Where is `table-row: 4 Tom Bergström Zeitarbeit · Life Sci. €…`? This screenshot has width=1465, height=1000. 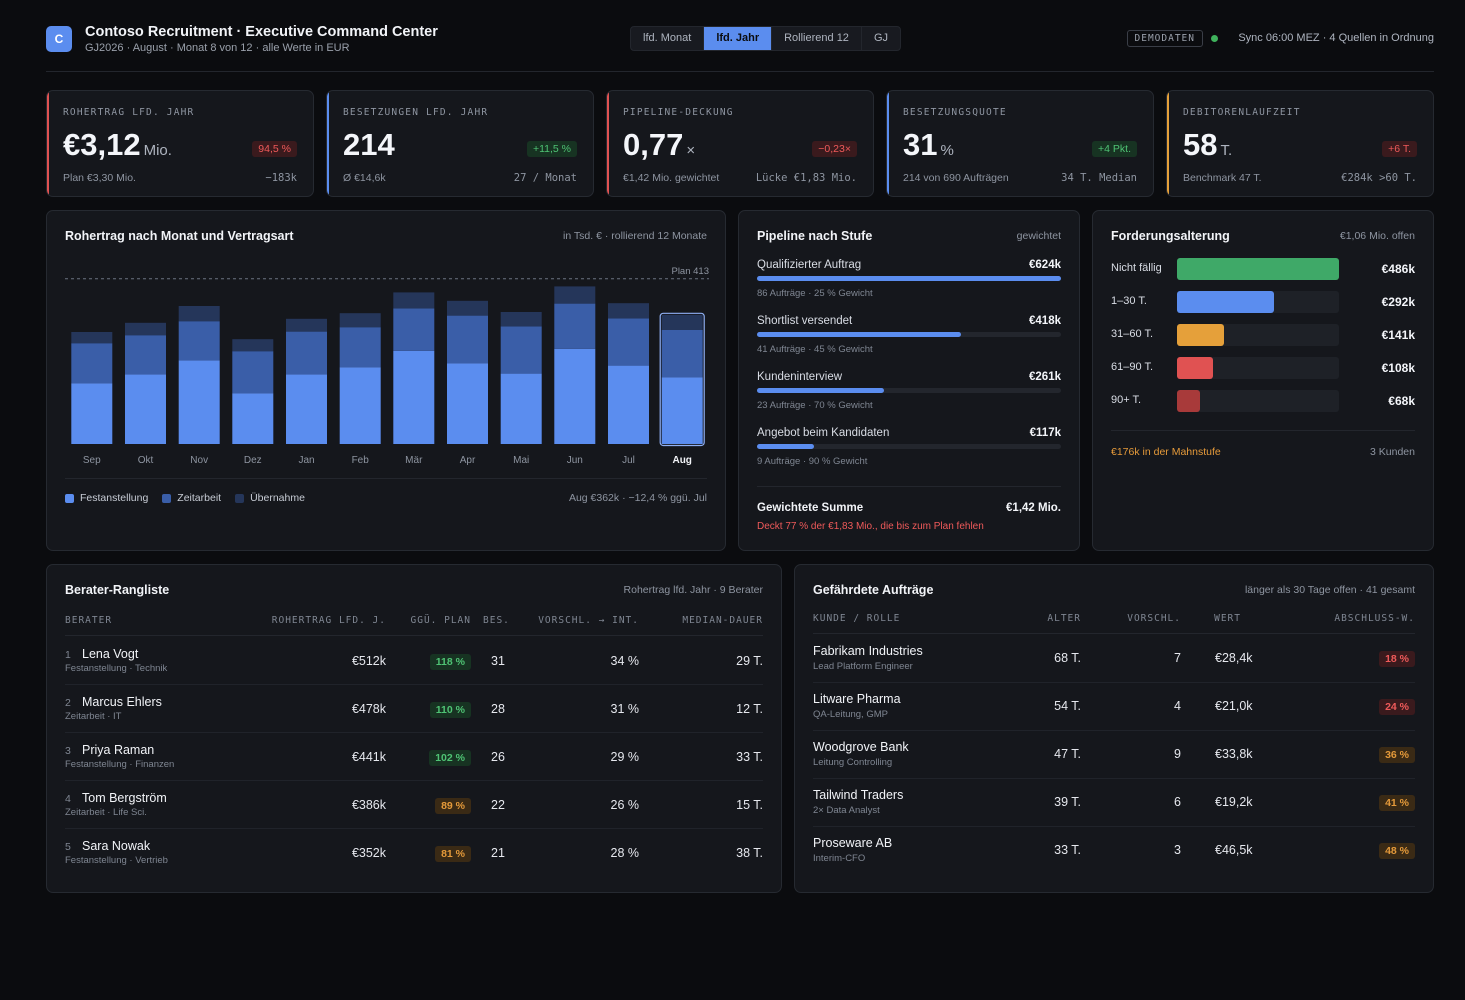
table-row: 4 Tom Bergström Zeitarbeit · Life Sci. €… is located at coordinates (414, 805).